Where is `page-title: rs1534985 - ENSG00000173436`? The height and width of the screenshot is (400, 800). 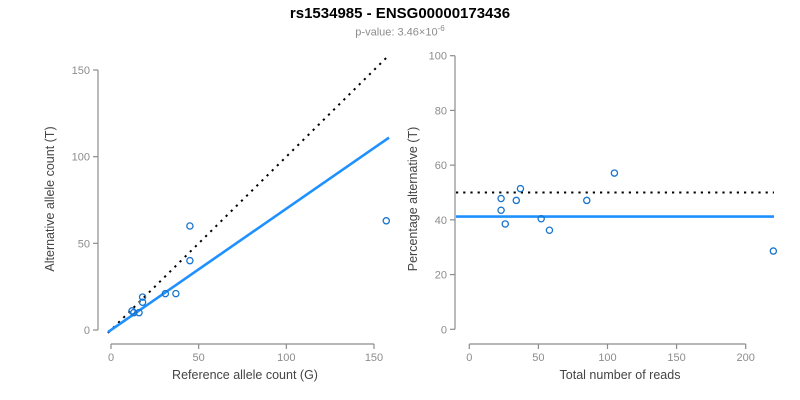
page-title: rs1534985 - ENSG00000173436 is located at coordinates (400, 13).